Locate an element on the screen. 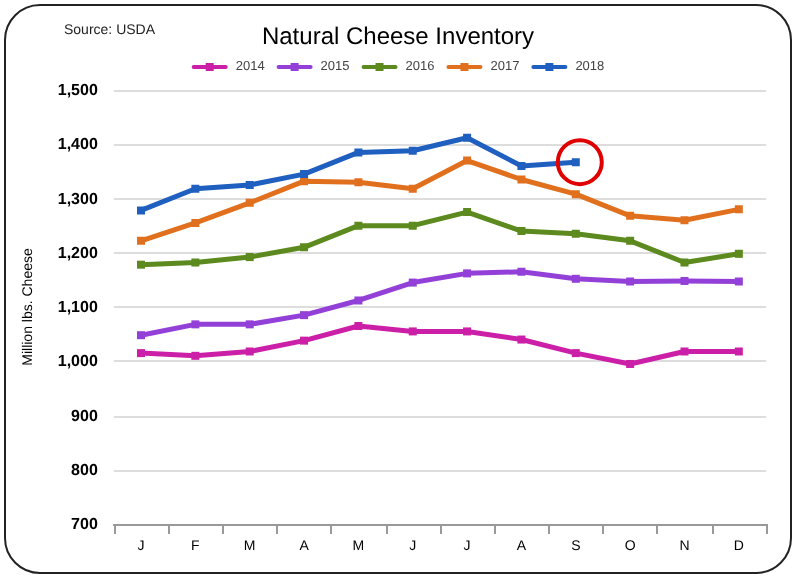 The height and width of the screenshot is (582, 800). chart-title: Natural Cheese Inventory is located at coordinates (398, 36).